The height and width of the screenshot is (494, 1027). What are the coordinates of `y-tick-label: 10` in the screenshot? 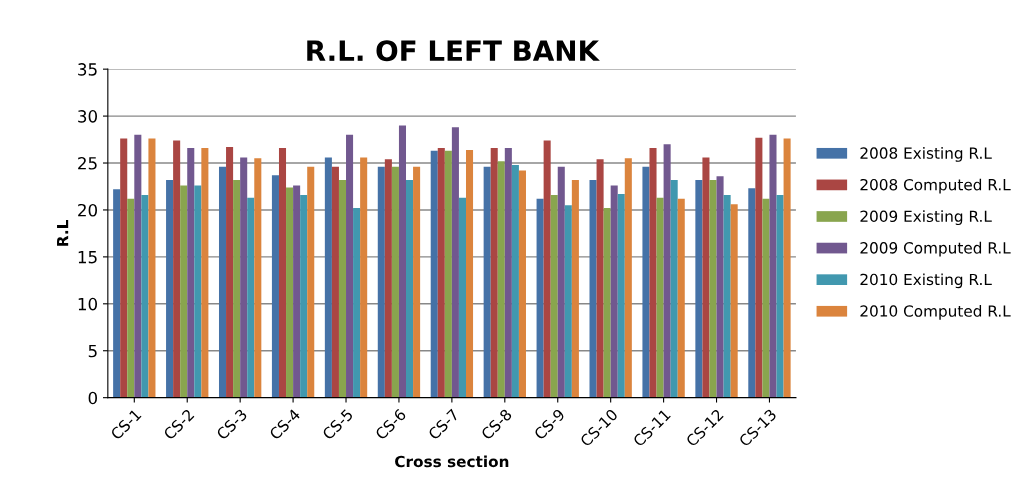 It's located at (88, 304).